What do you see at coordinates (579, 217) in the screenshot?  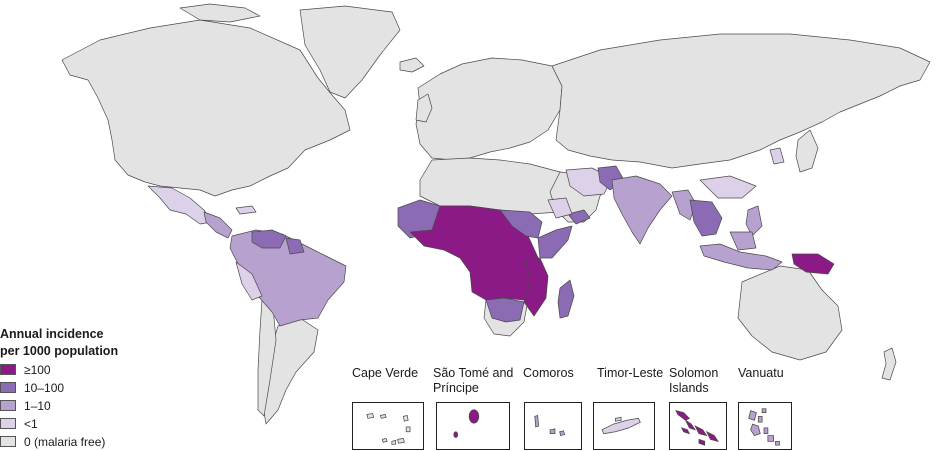 I see `yemen` at bounding box center [579, 217].